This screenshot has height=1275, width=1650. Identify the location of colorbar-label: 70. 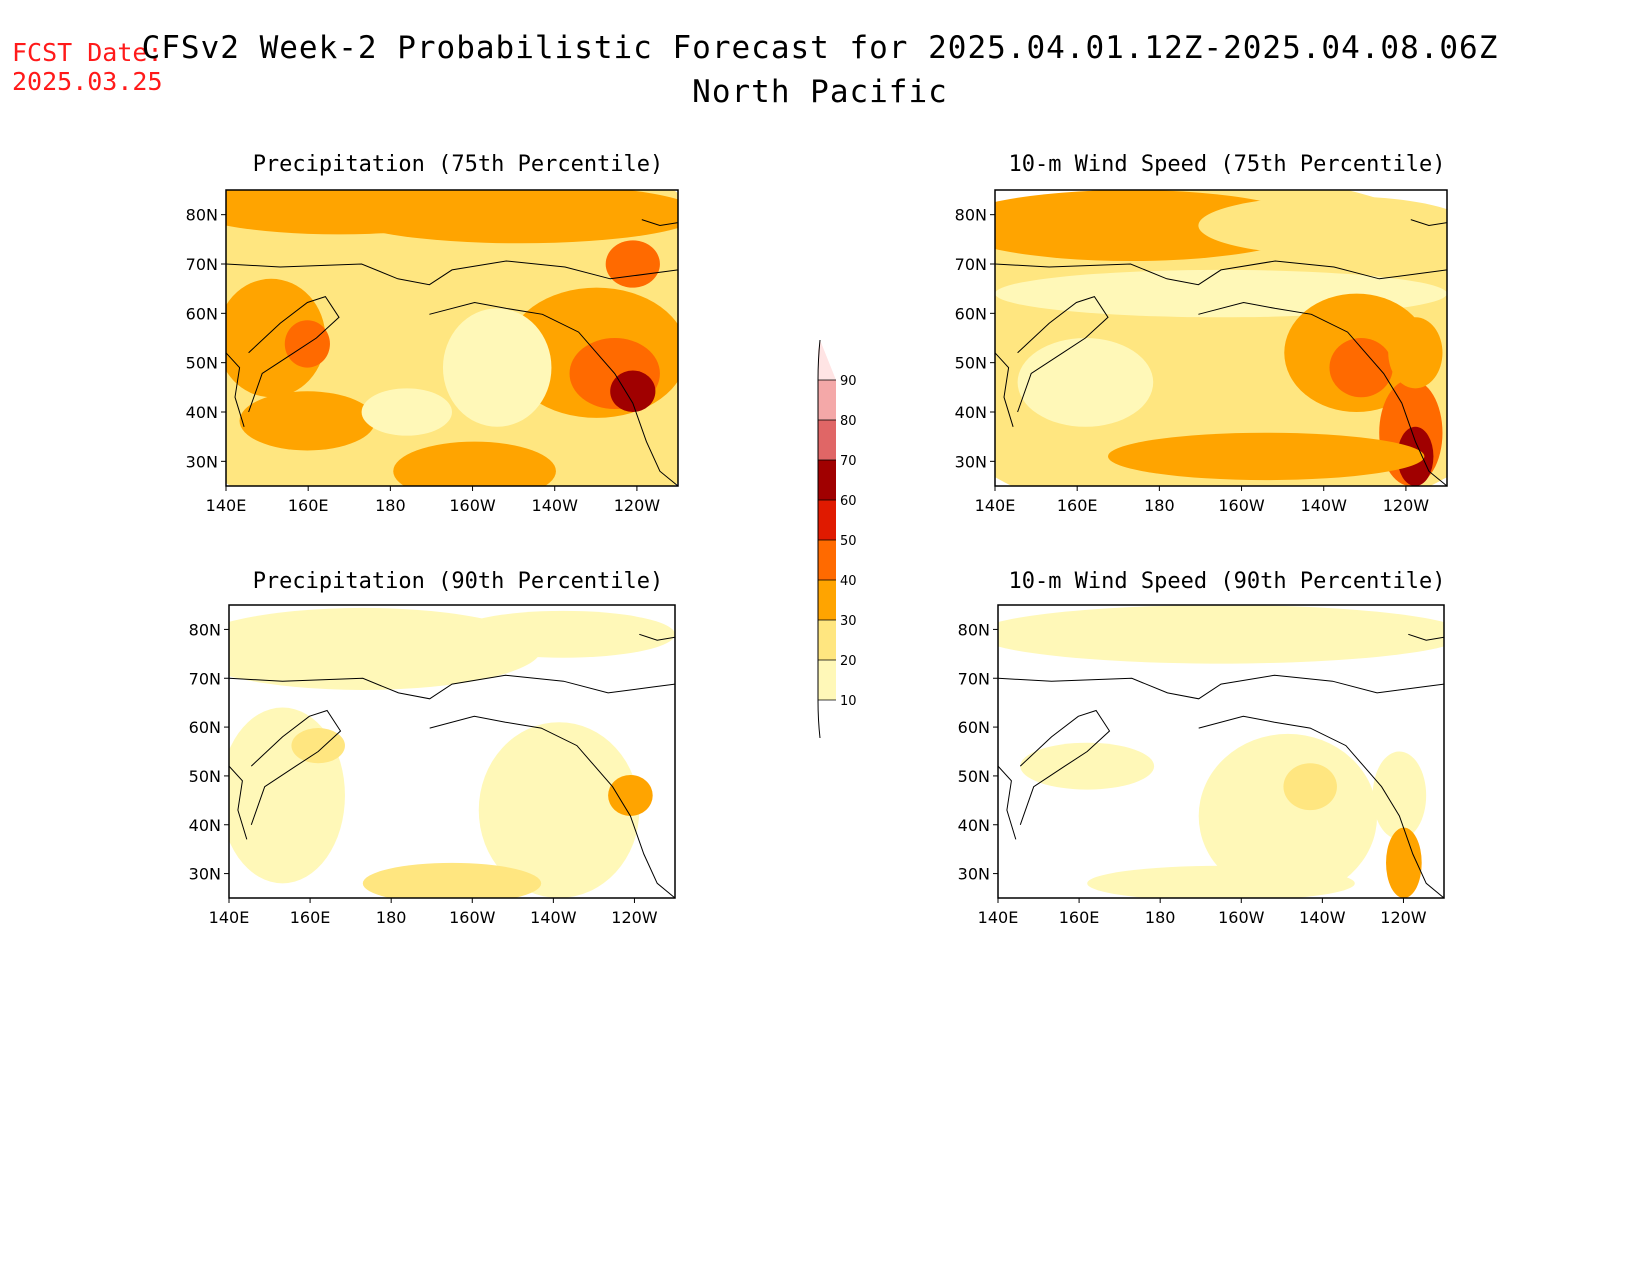
(848, 461).